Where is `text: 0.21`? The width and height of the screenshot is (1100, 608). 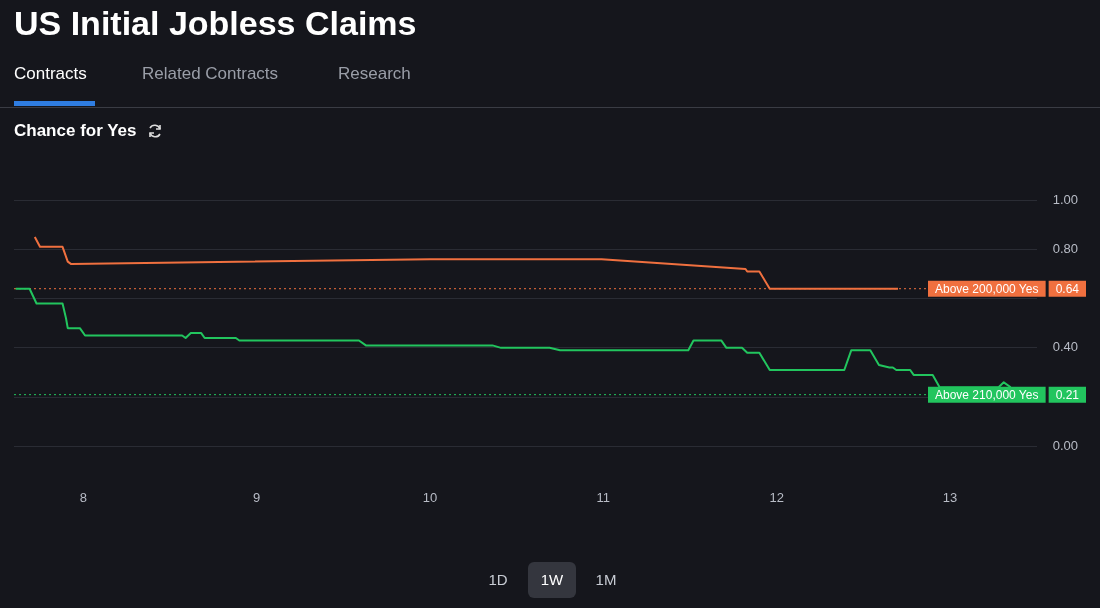
text: 0.21 is located at coordinates (1067, 394).